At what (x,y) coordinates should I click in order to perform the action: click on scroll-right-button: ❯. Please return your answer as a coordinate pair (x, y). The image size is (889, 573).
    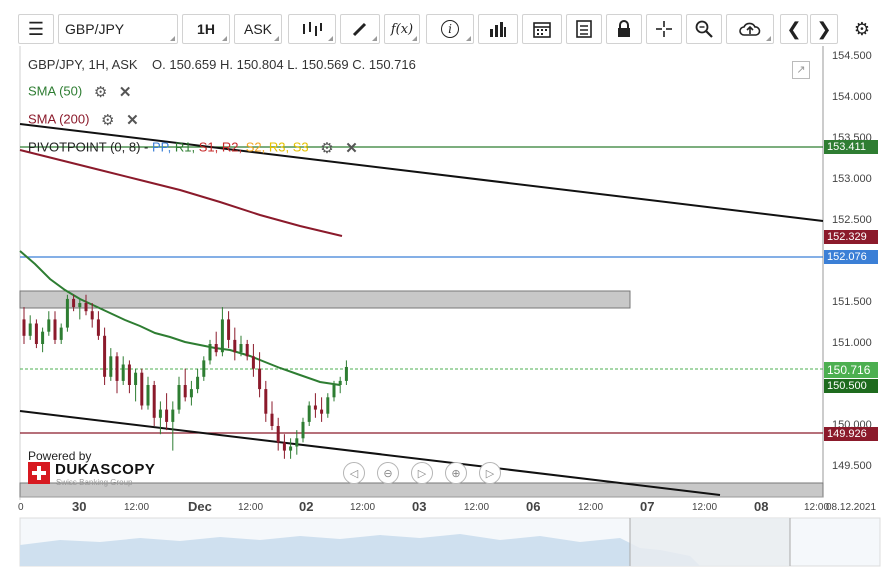
    Looking at the image, I should click on (824, 29).